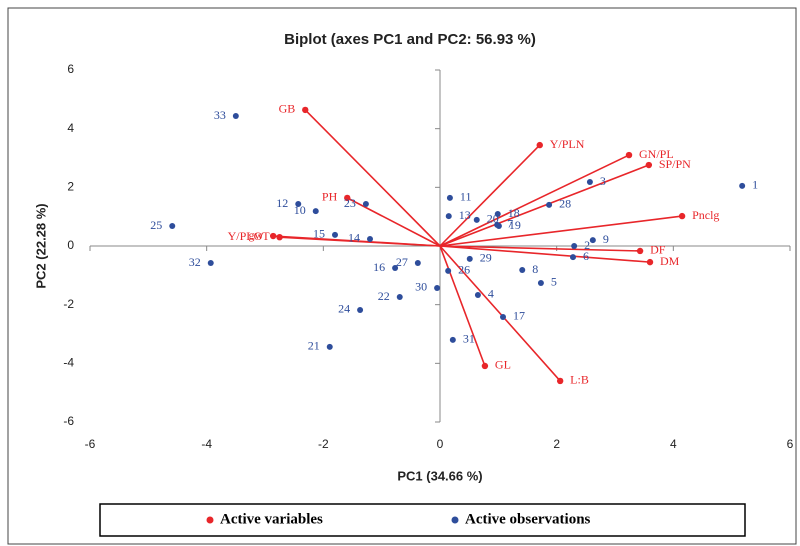  What do you see at coordinates (68, 304) in the screenshot?
I see `y-tick-label: -2` at bounding box center [68, 304].